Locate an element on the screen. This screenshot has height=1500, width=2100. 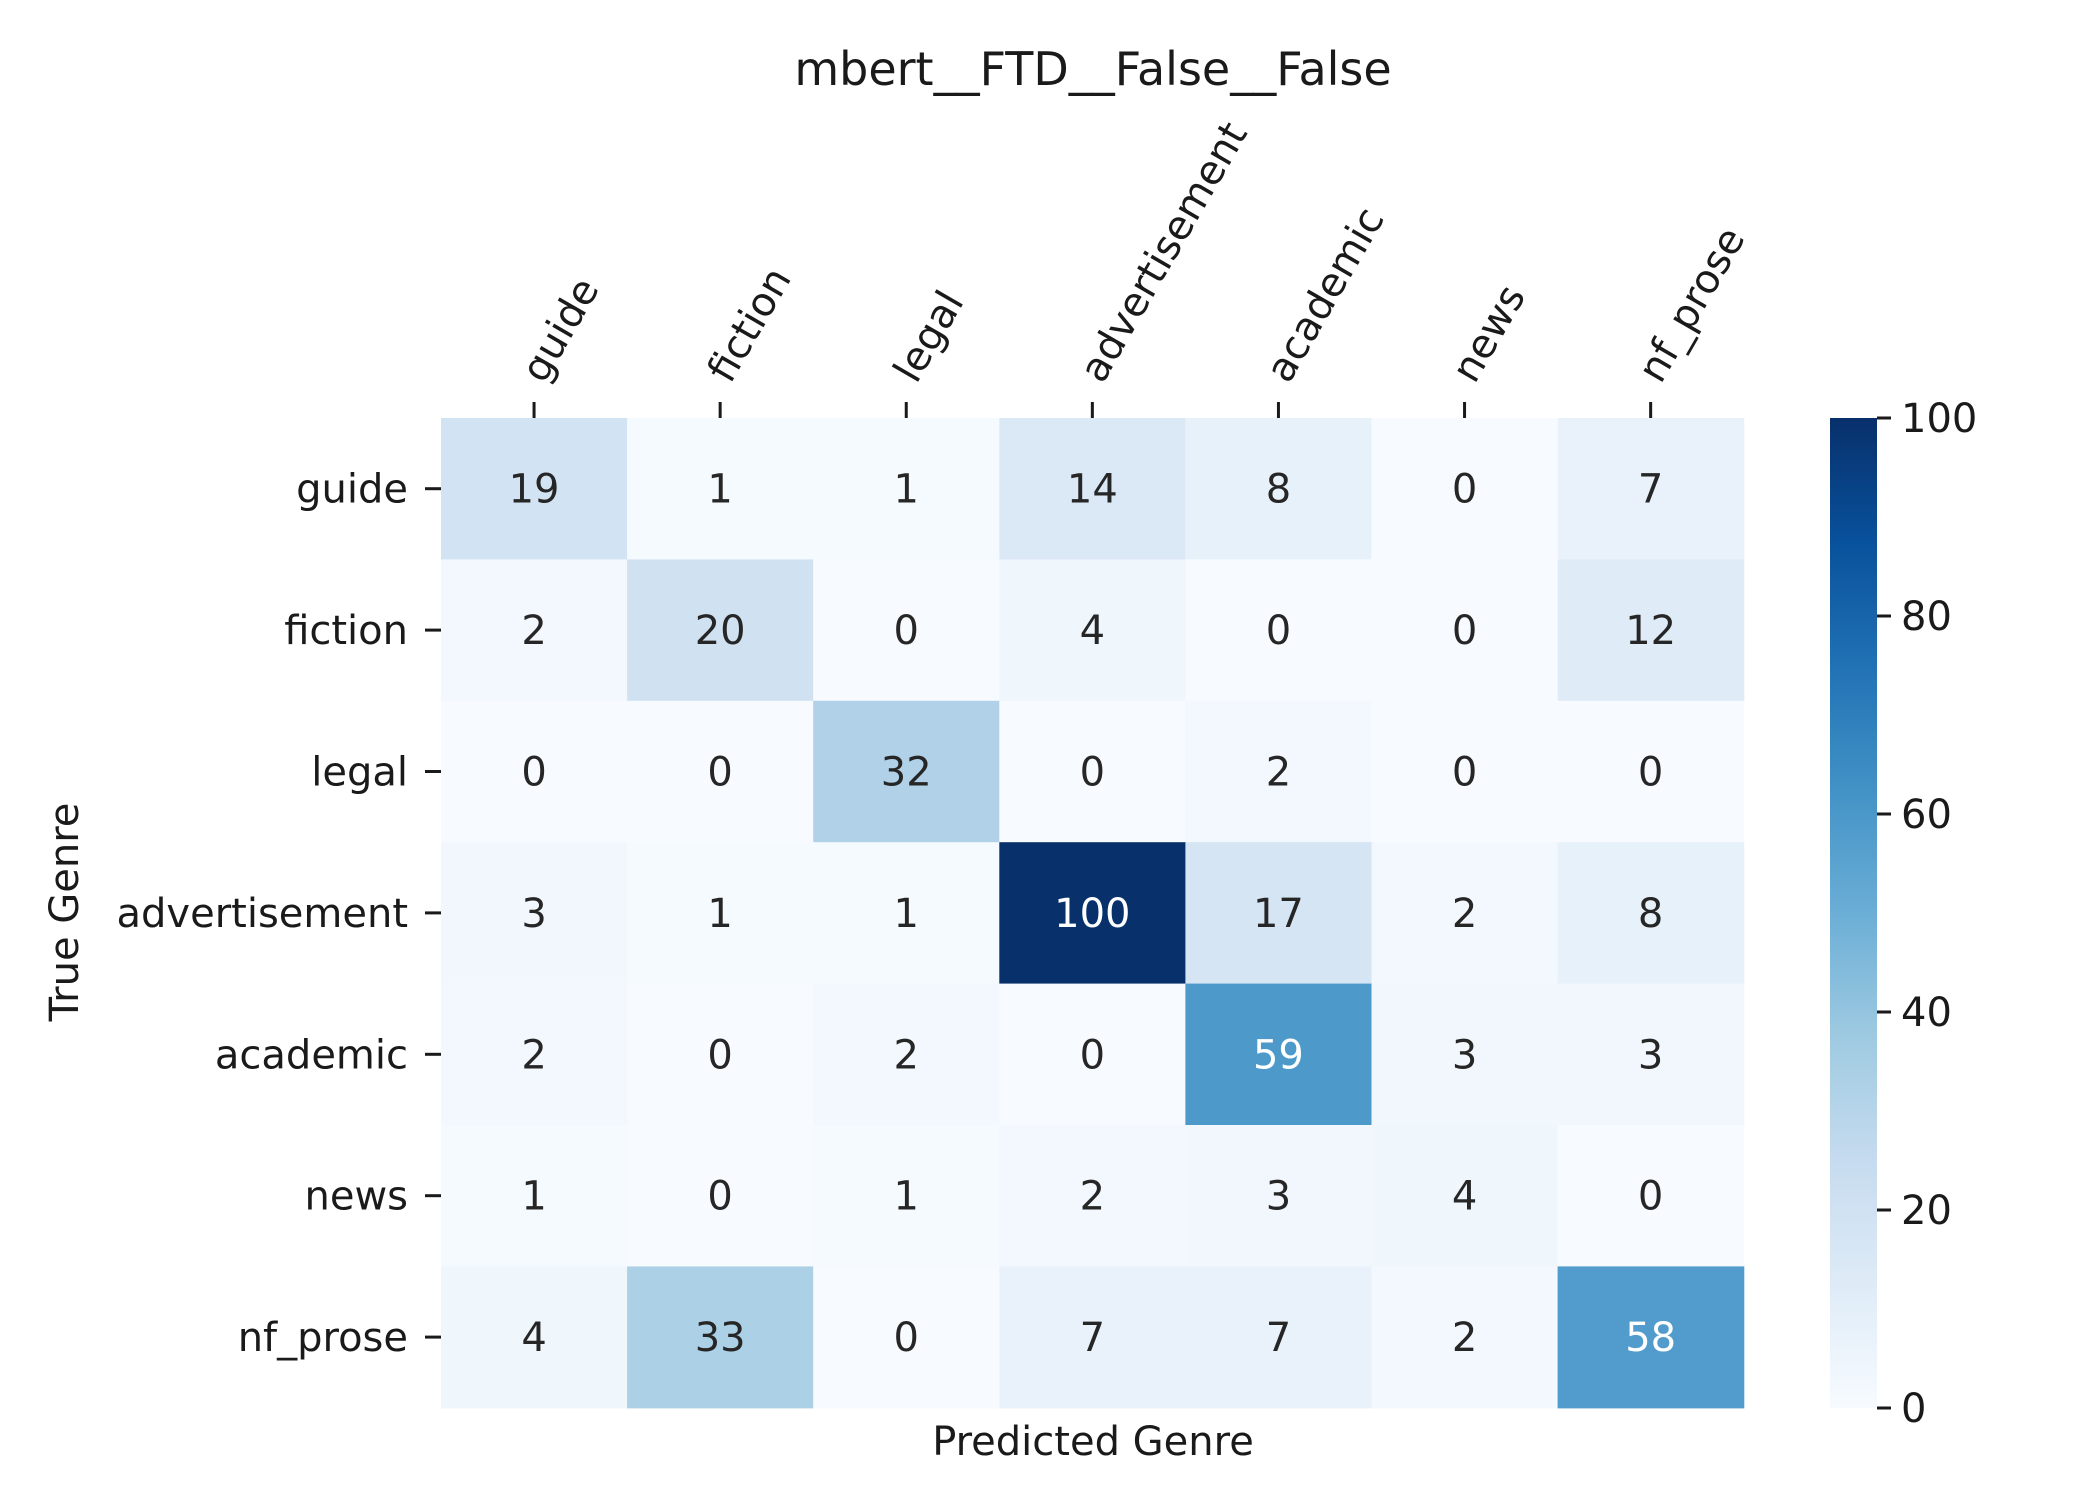
heatmap-cell-academic-nf_prose is located at coordinates (1651, 1054).